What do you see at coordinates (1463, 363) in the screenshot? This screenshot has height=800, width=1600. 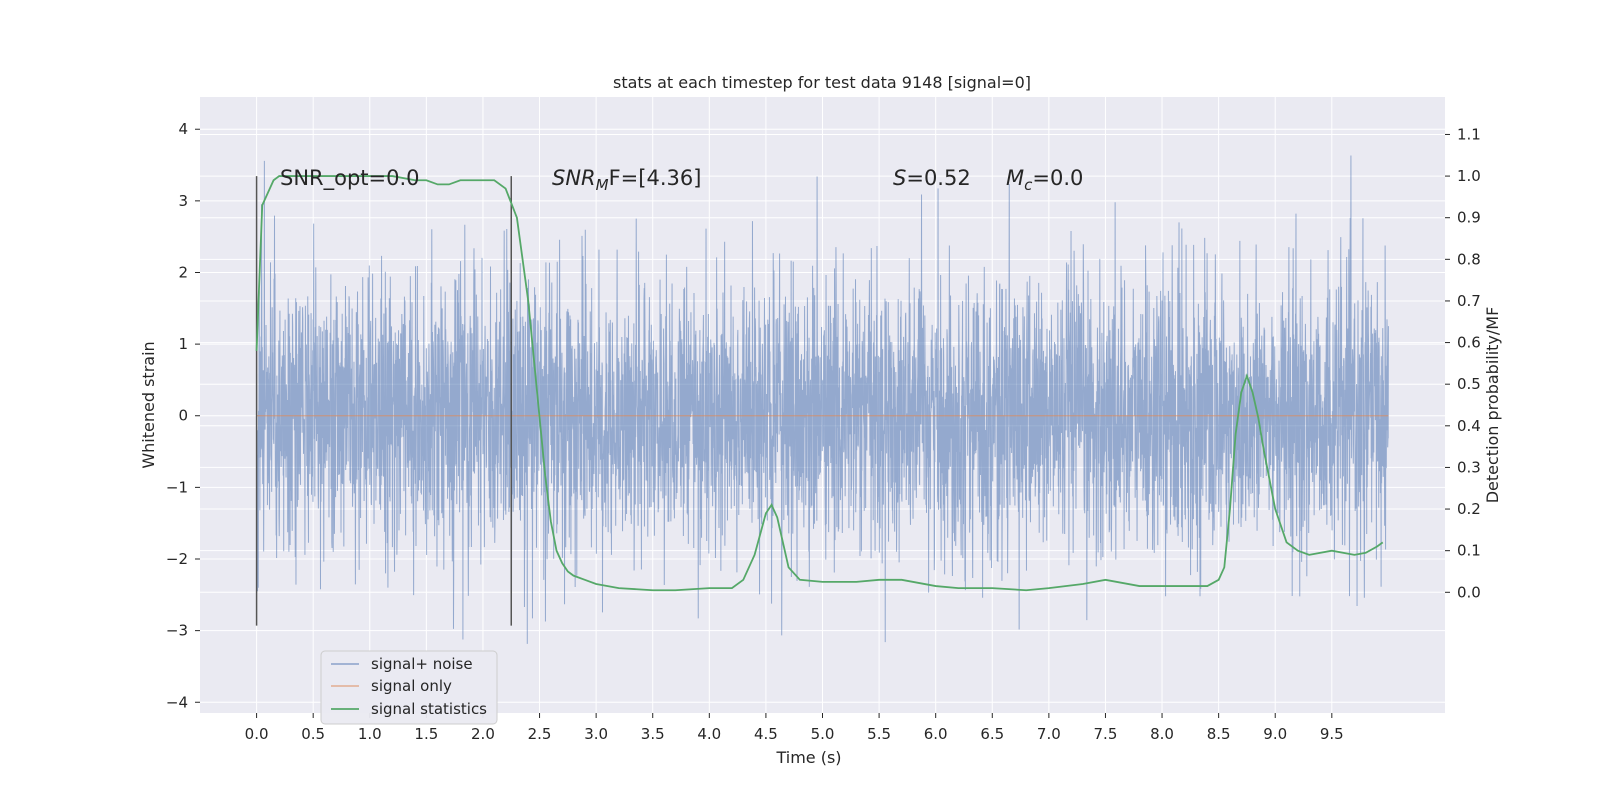 I see `right-y-axis-ticks: 0.0 0.1 0.2 0.3 0.4 0.5 0.6 0.7 0.8 0.9 1.0 1.1` at bounding box center [1463, 363].